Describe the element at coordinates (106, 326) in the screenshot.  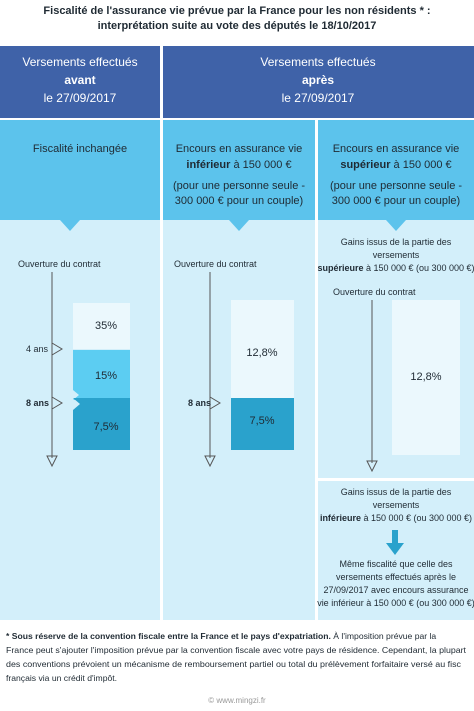
I see `rate: 35%` at that location.